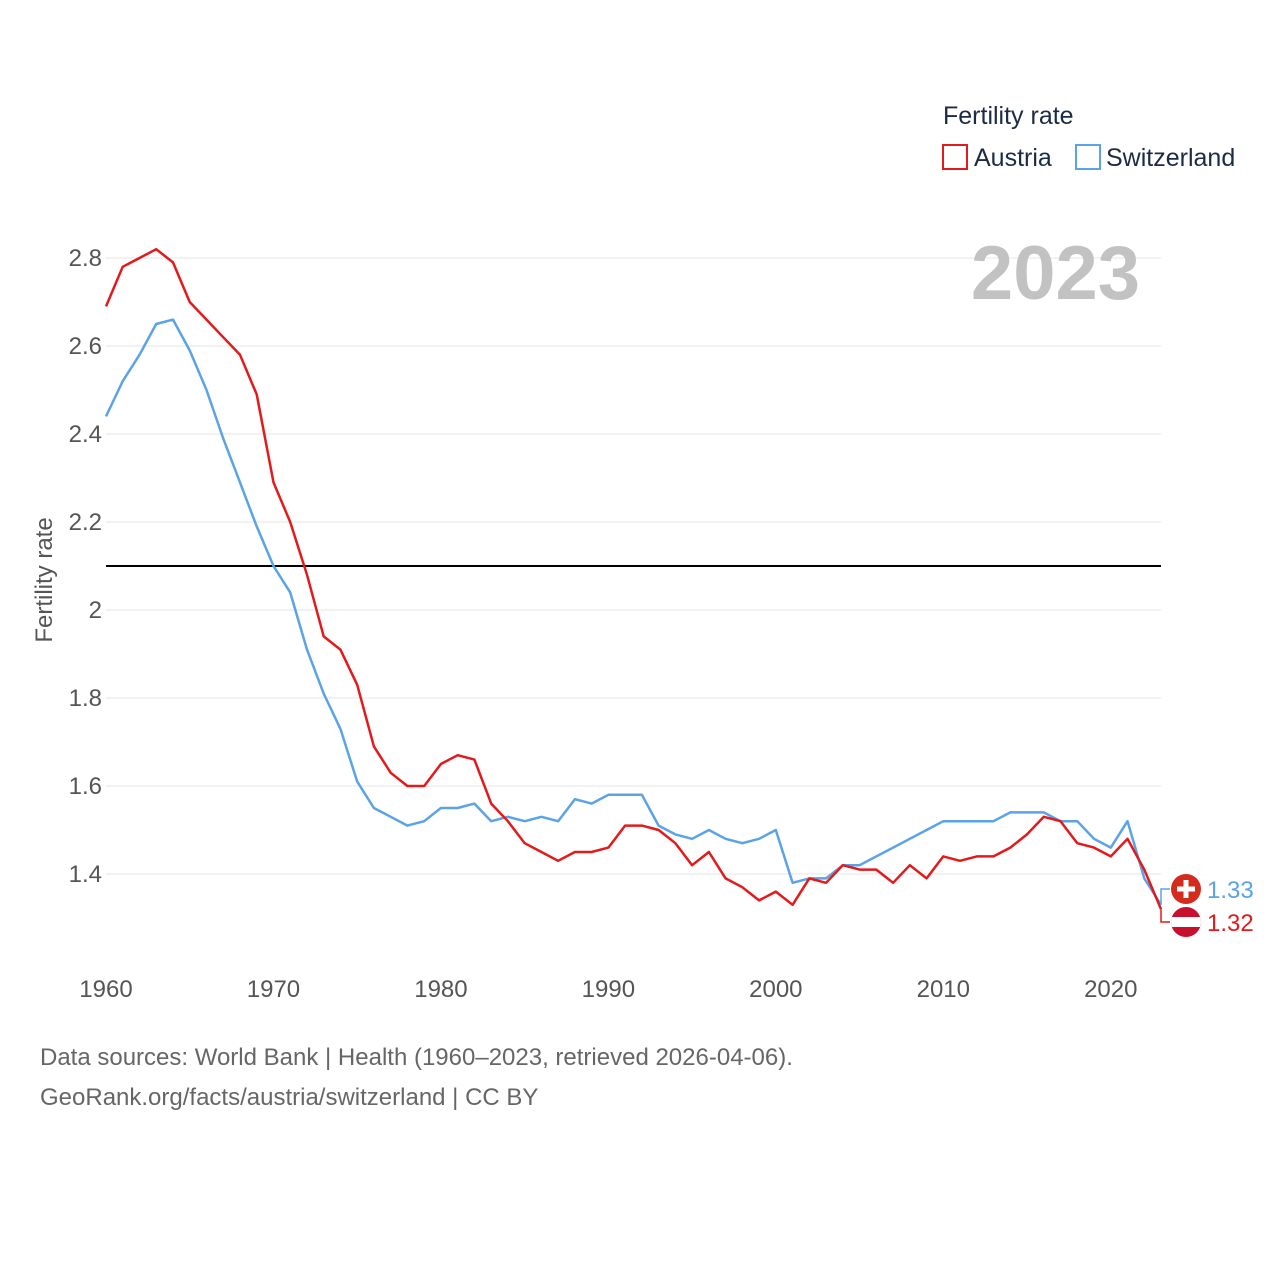 Image resolution: width=1280 pixels, height=1280 pixels. I want to click on x-tick-label: 2010, so click(943, 989).